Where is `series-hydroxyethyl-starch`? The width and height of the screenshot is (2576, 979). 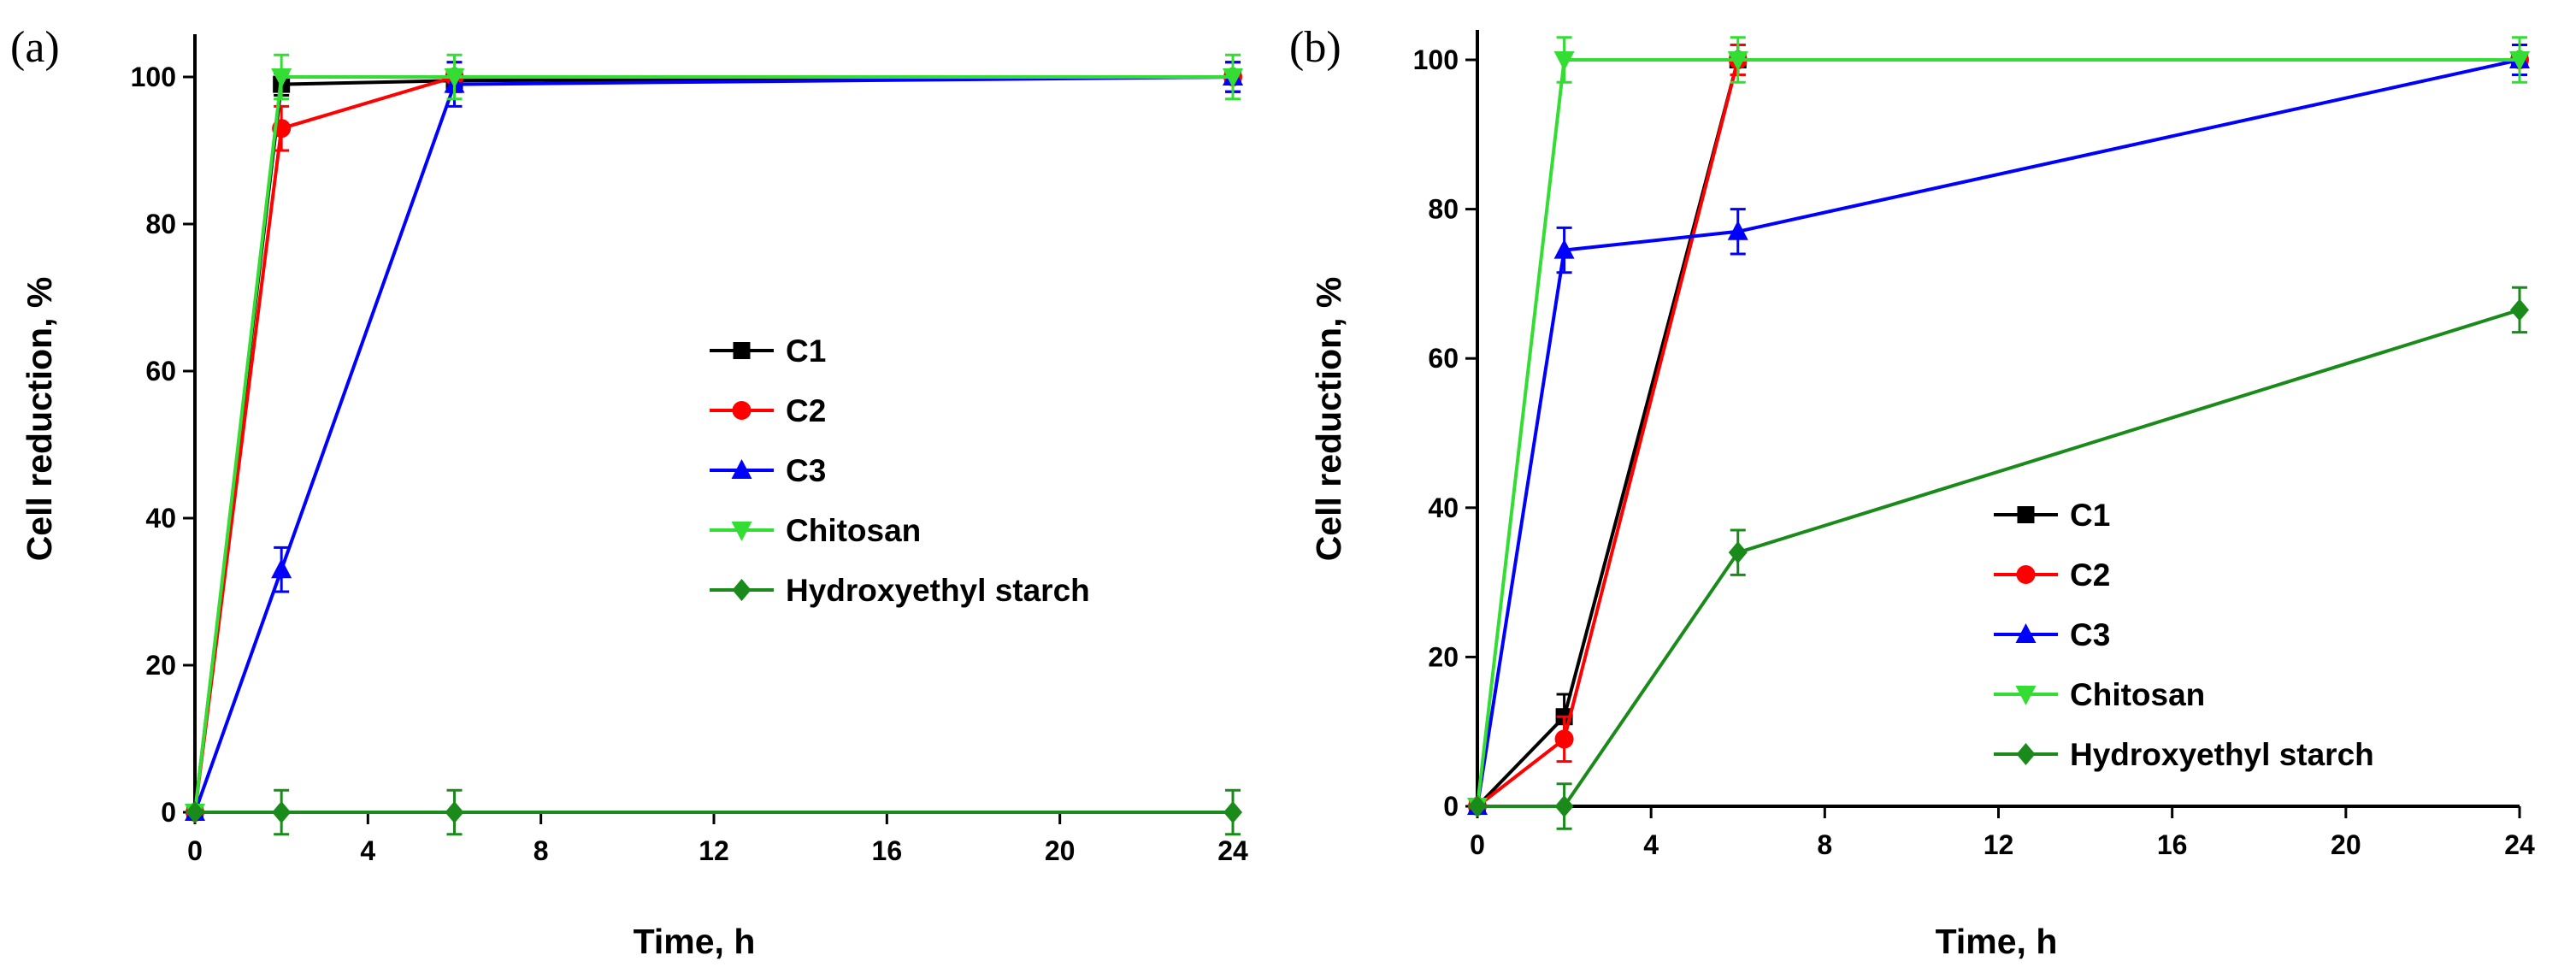 series-hydroxyethyl-starch is located at coordinates (714, 812).